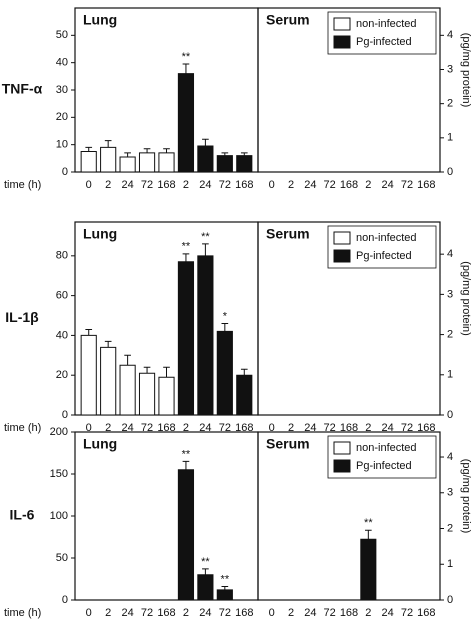  Describe the element at coordinates (100, 20) in the screenshot. I see `panel-title: Lung` at that location.